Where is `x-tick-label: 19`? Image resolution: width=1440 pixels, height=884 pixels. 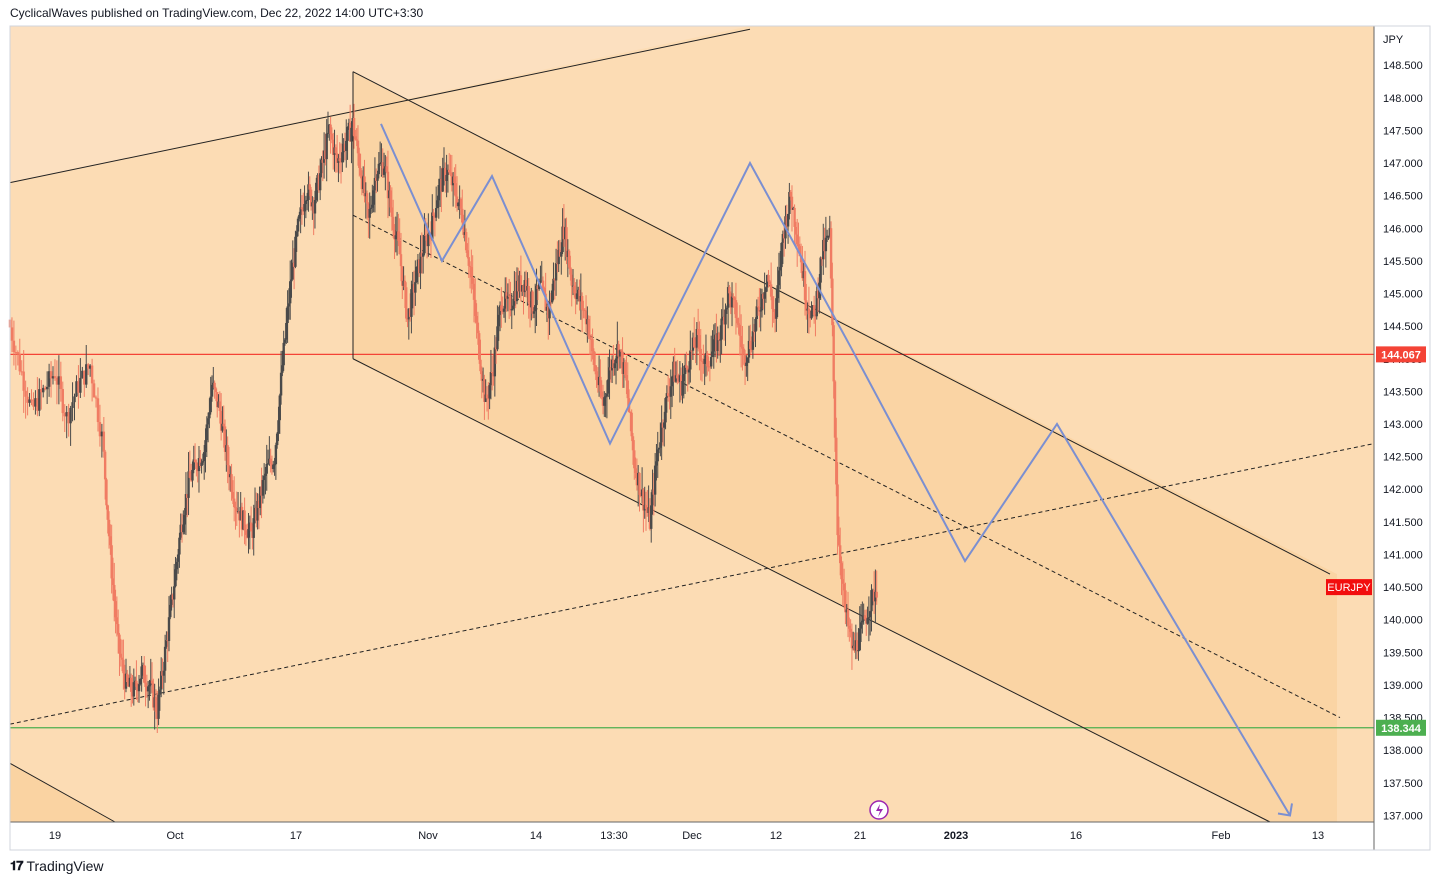
x-tick-label: 19 is located at coordinates (55, 836).